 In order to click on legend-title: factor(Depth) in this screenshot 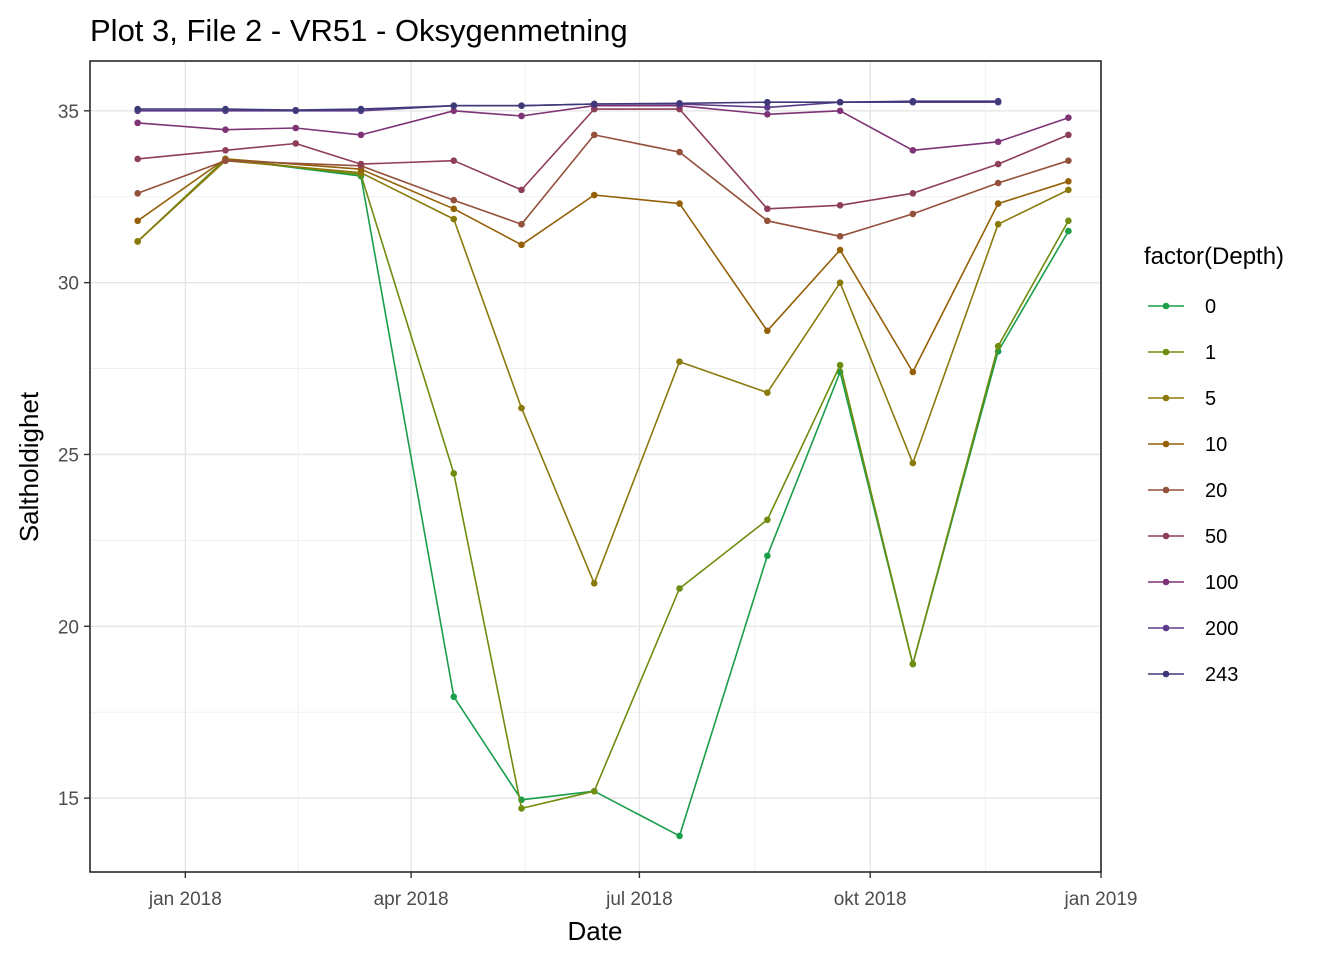, I will do `click(1214, 256)`.